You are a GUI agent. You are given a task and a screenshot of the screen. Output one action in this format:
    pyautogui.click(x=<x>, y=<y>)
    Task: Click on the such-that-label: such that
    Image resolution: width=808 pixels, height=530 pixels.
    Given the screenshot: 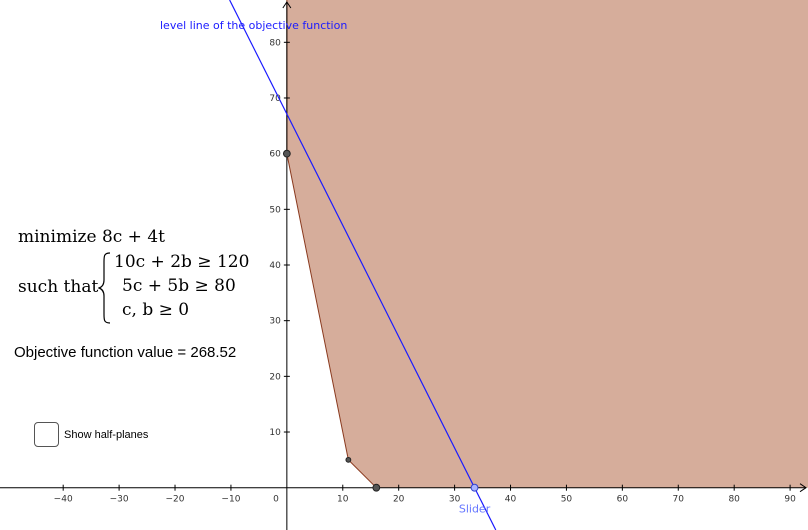 What is the action you would take?
    pyautogui.click(x=58, y=287)
    